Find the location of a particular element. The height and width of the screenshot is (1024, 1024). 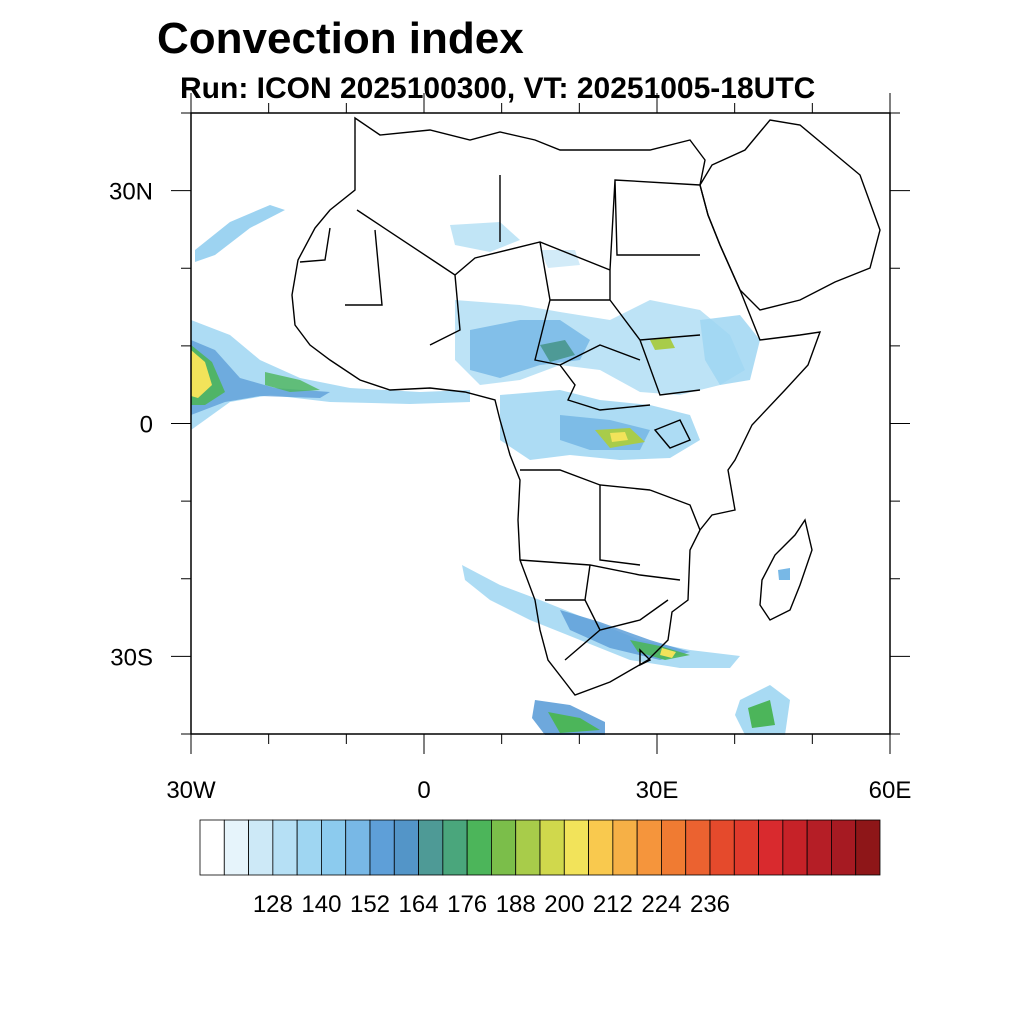

field-south-band is located at coordinates (601, 616).